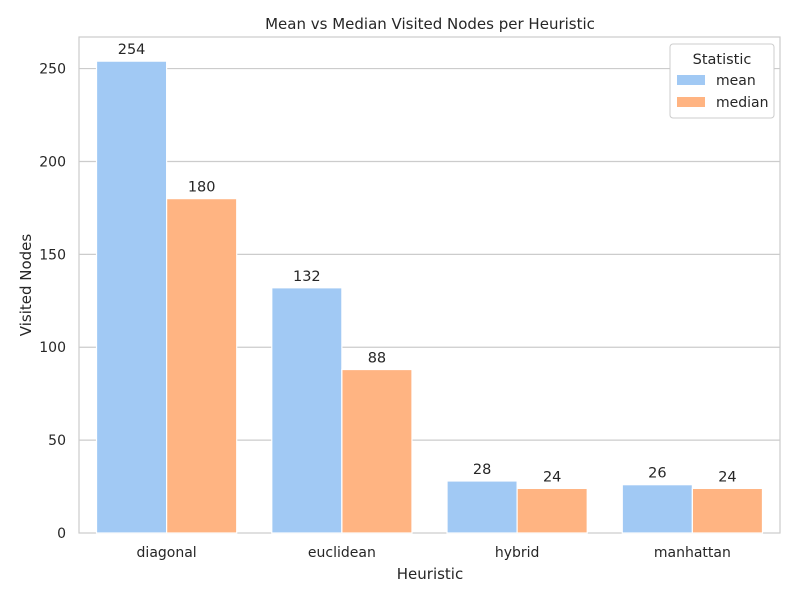  Describe the element at coordinates (742, 103) in the screenshot. I see `legend-label-median: median` at that location.